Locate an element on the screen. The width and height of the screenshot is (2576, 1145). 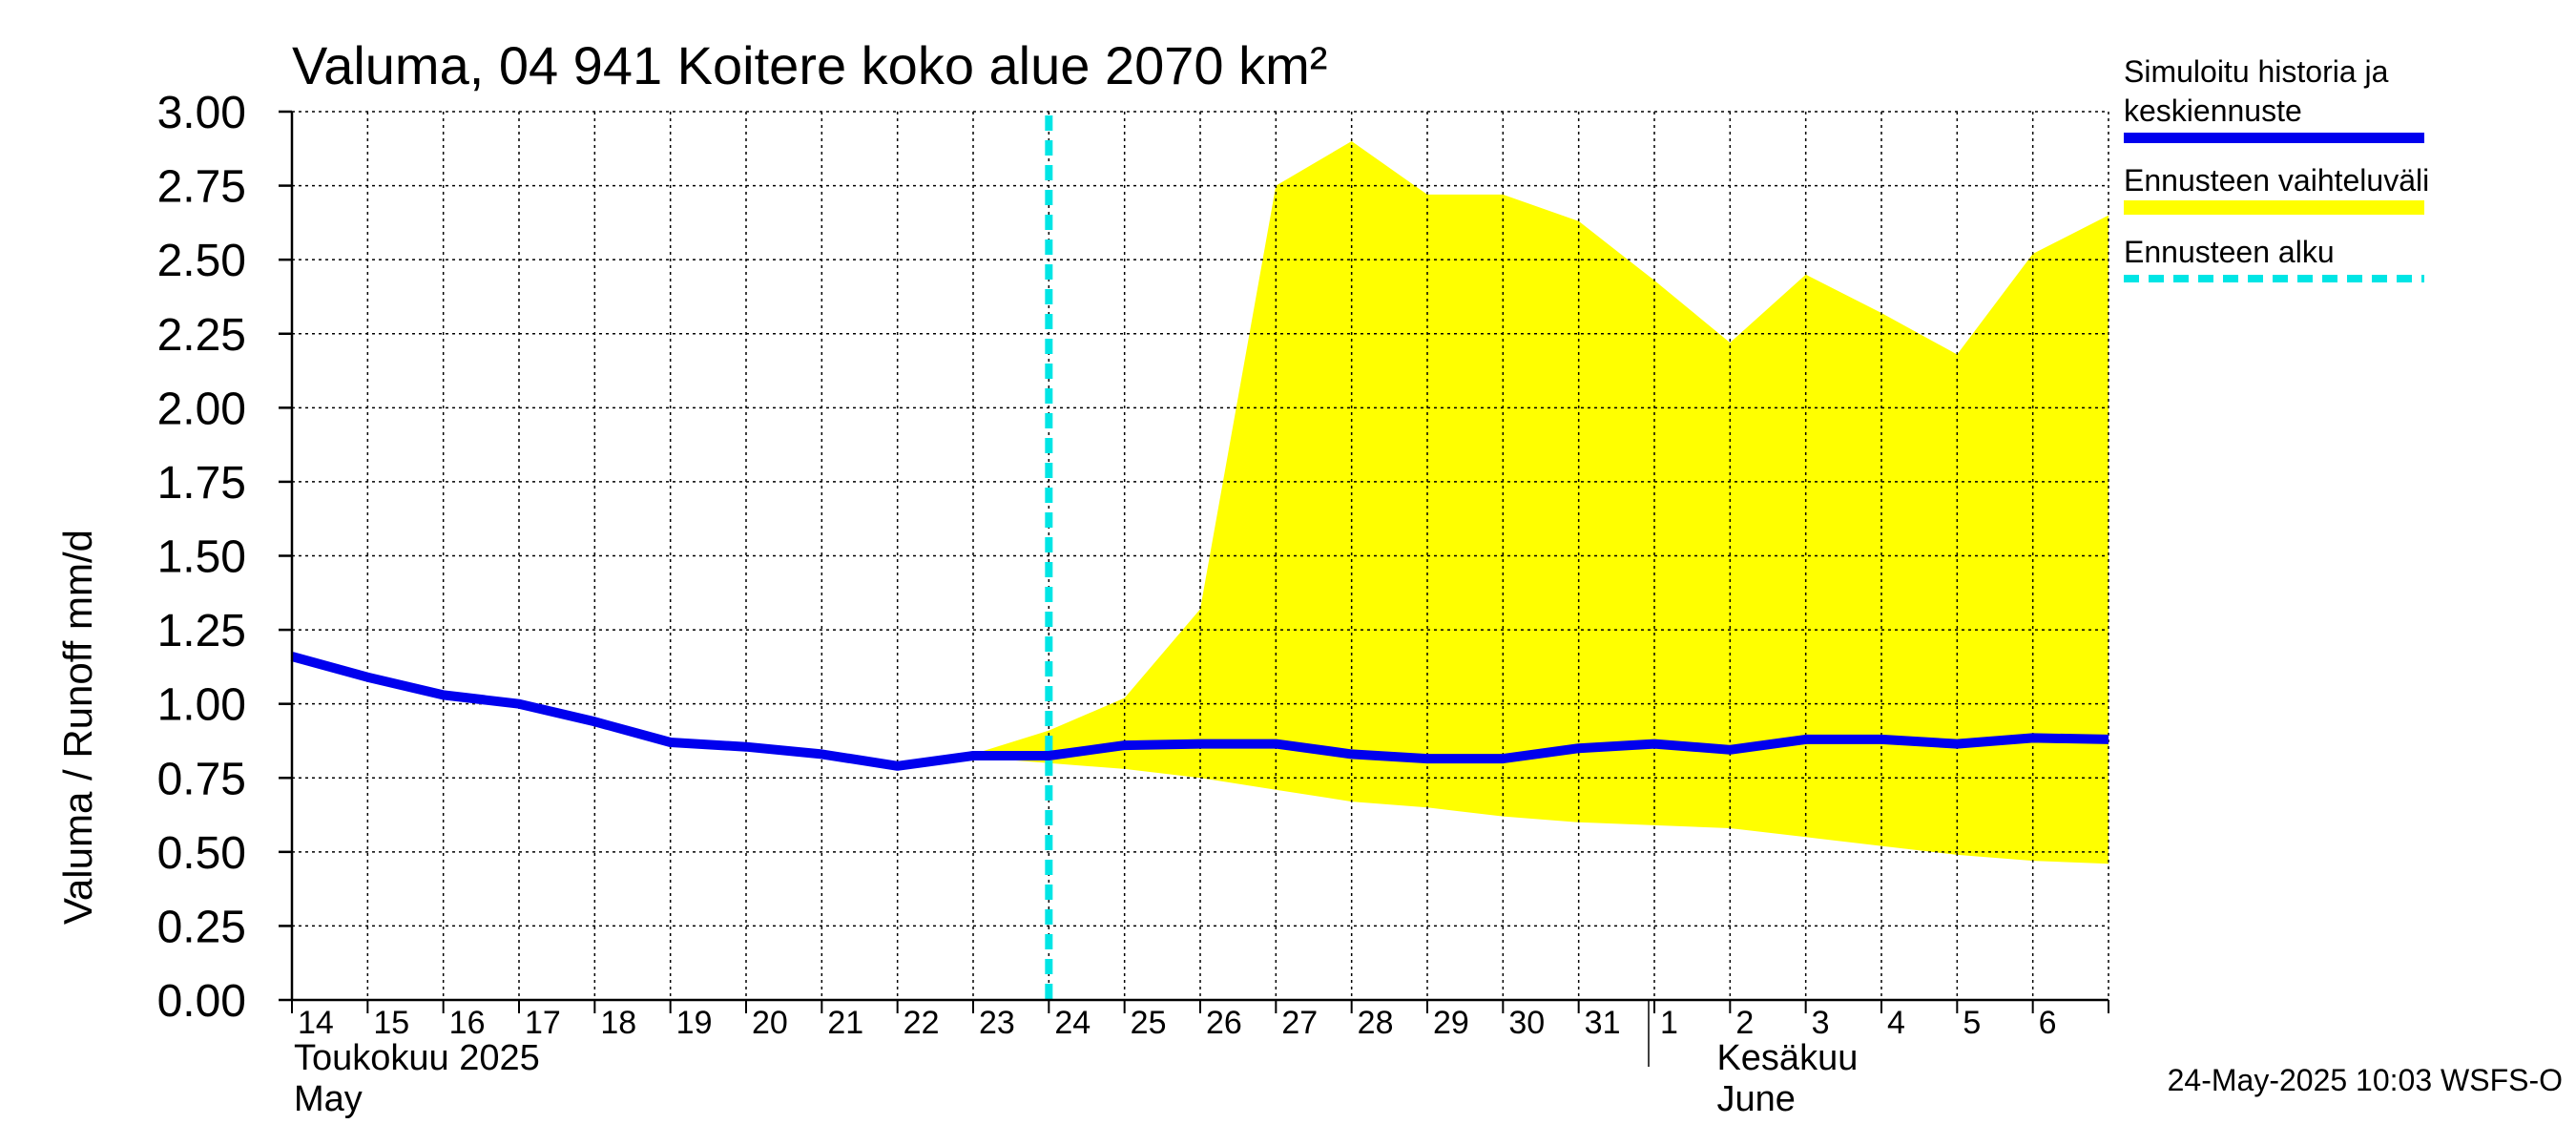
footer-timestamp: 24-May-2025 10:03 WSFS-O is located at coordinates (2365, 1080).